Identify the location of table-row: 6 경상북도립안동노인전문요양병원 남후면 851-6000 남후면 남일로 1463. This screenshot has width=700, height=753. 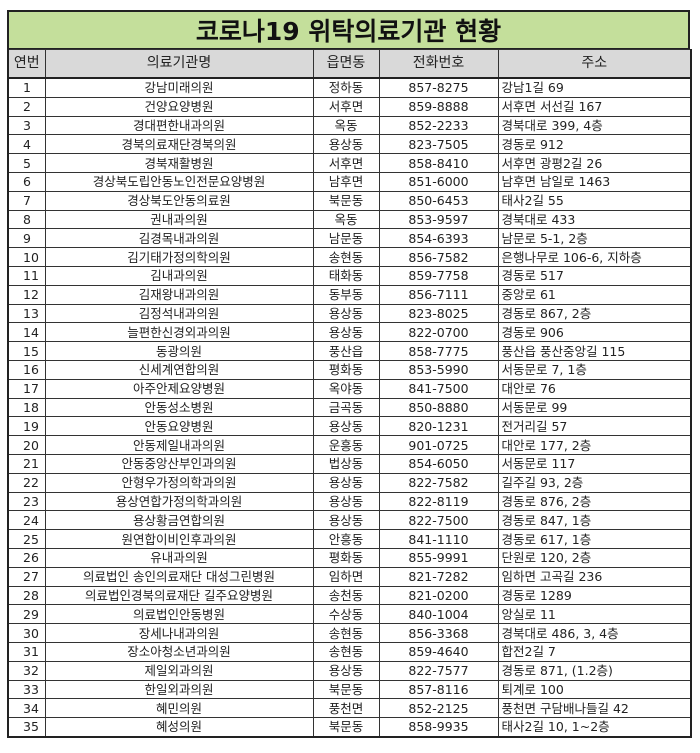
(349, 181).